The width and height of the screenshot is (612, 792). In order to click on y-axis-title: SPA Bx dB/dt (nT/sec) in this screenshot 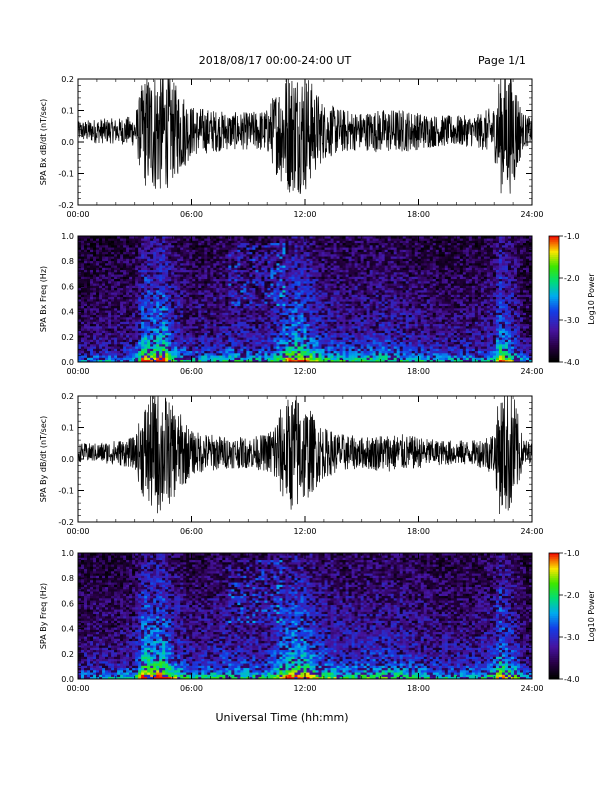, I will do `click(43, 142)`.